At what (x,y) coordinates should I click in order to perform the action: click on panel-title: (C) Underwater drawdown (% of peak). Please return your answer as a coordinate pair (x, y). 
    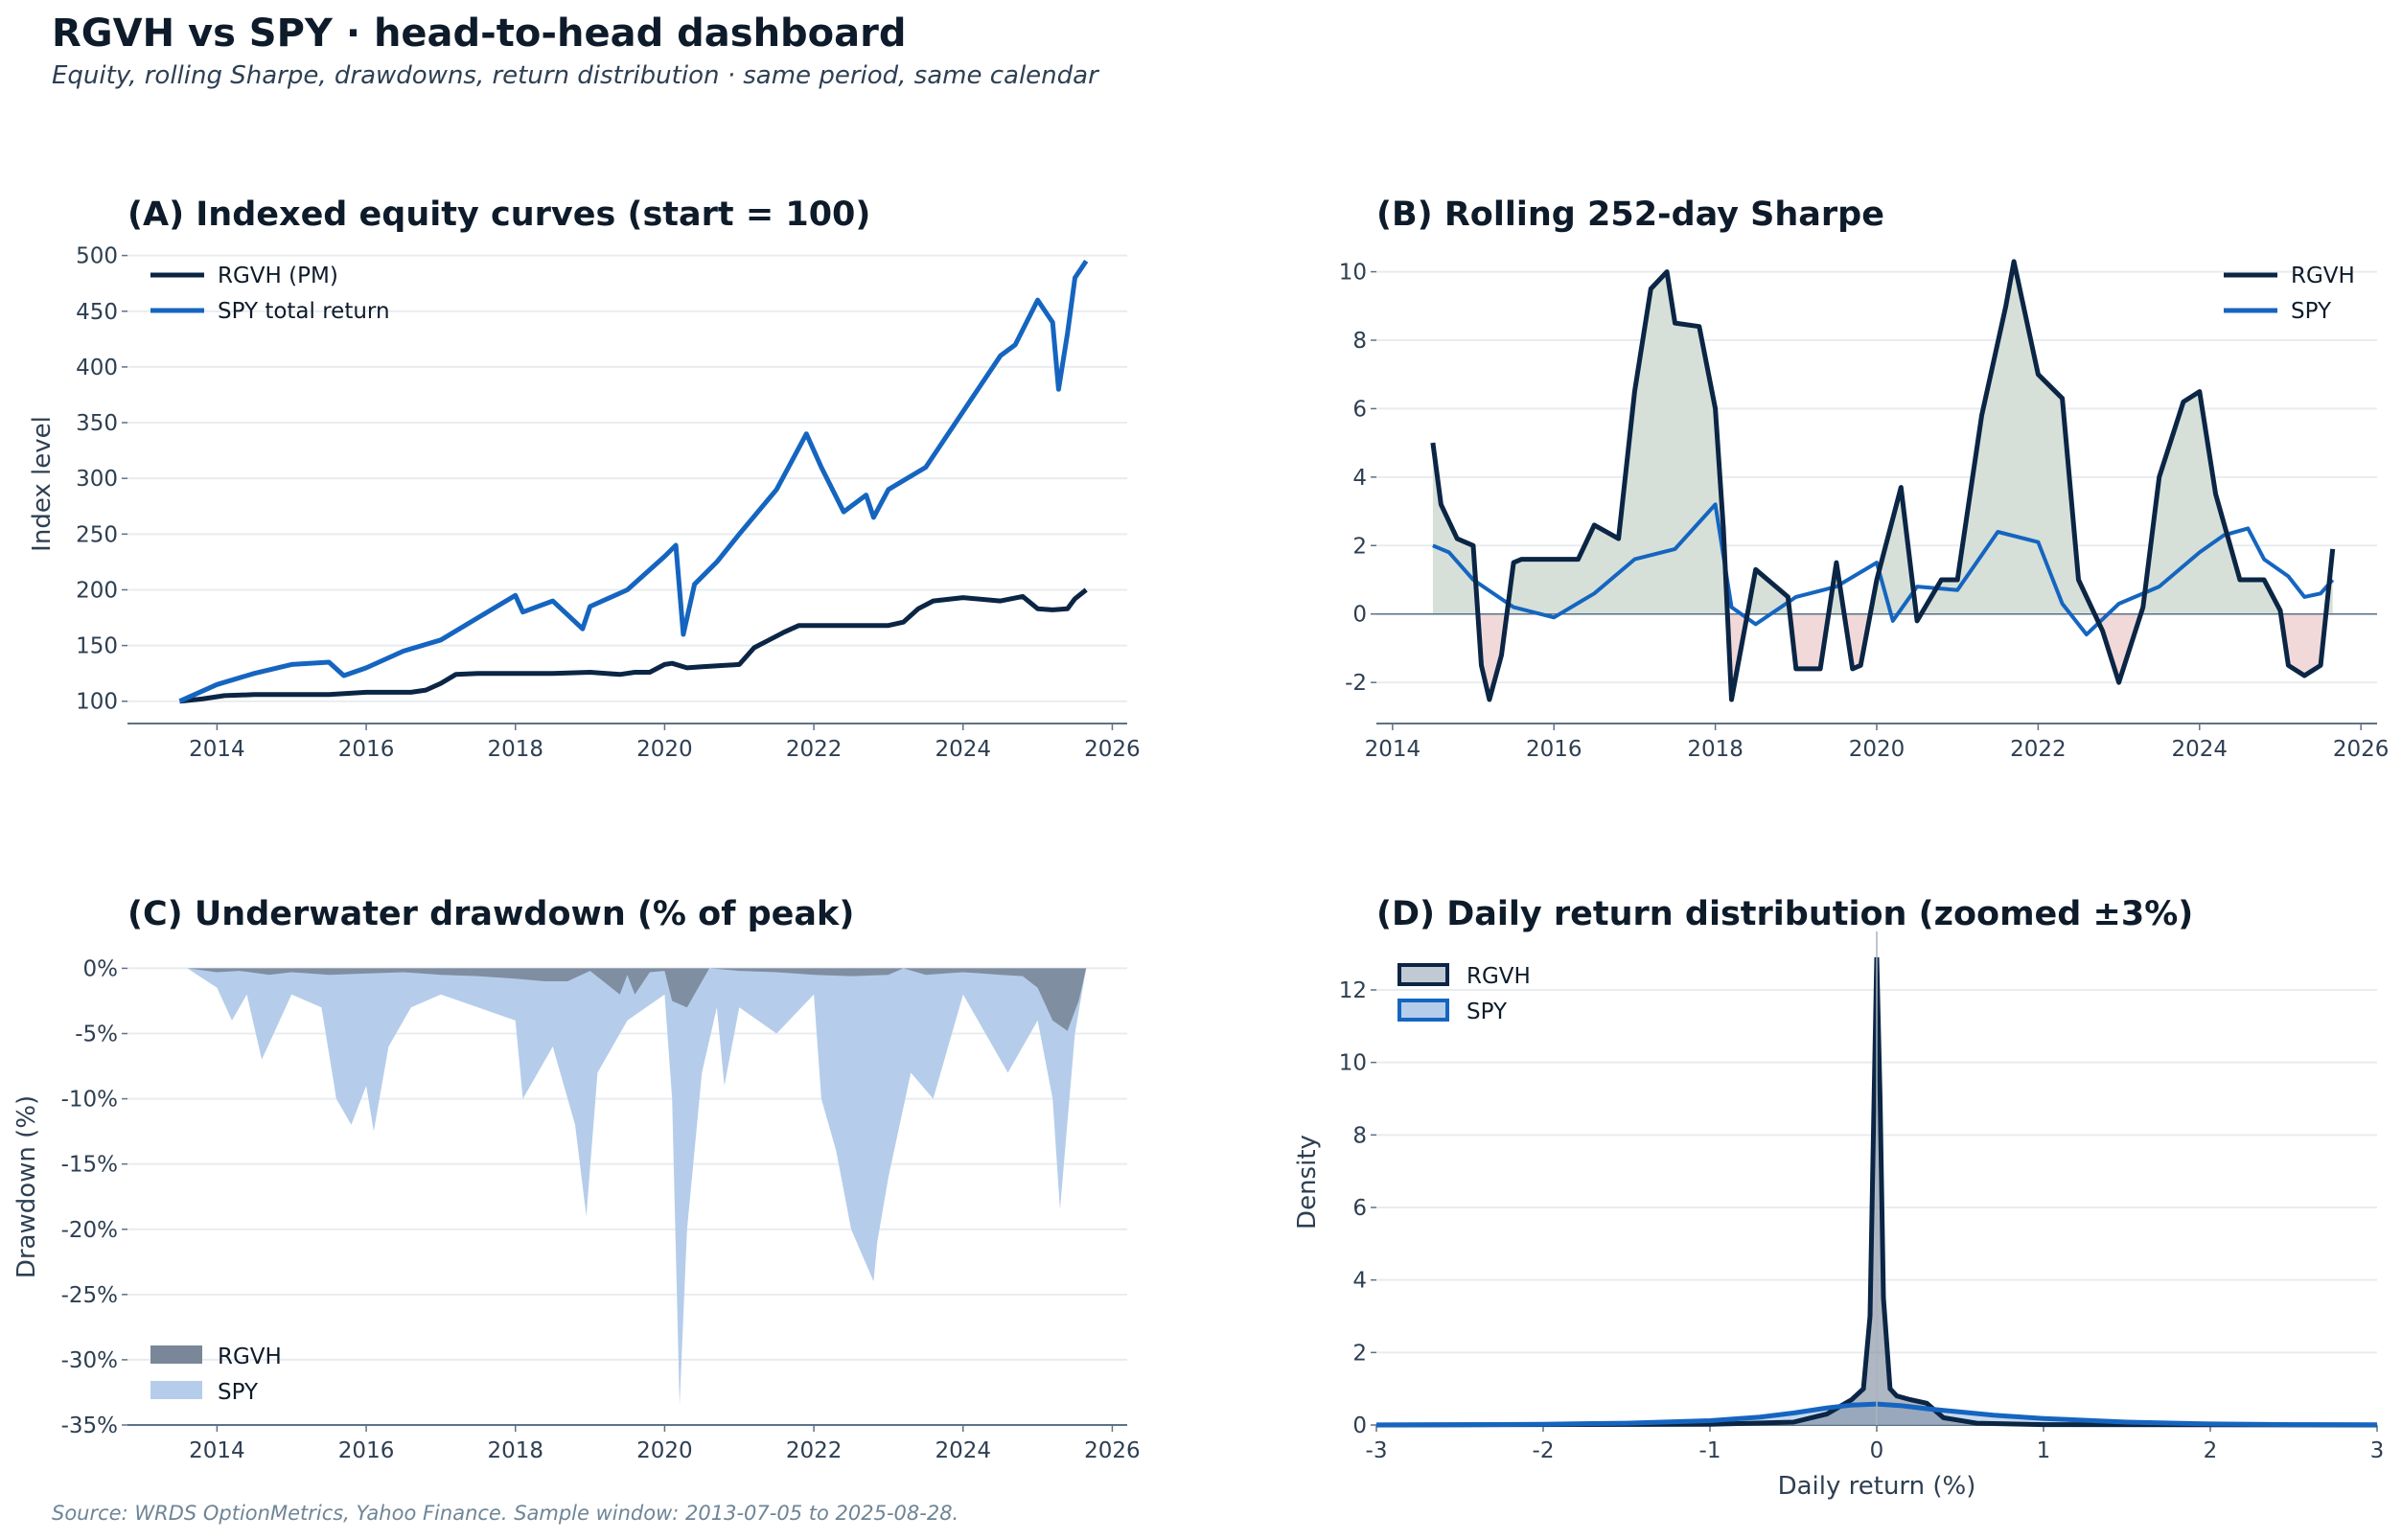
    Looking at the image, I should click on (490, 914).